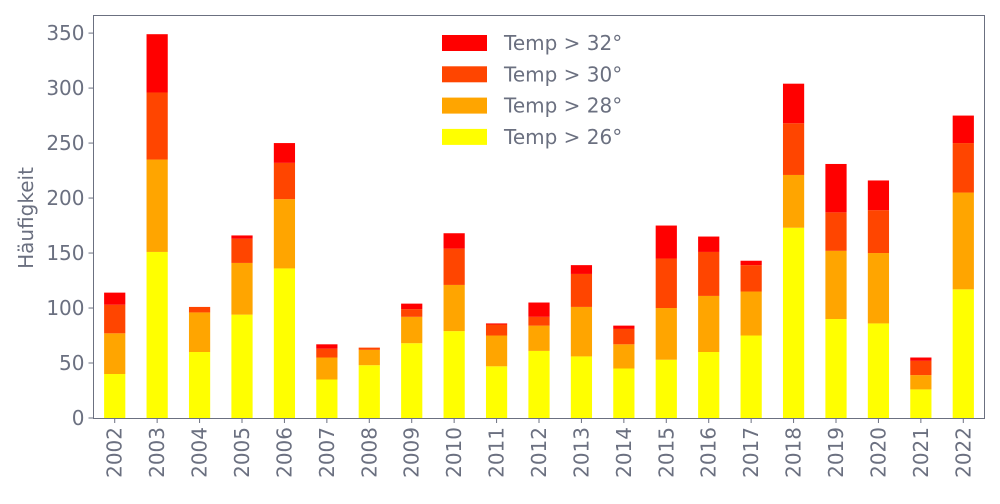 This screenshot has width=1000, height=504. Describe the element at coordinates (412, 452) in the screenshot. I see `x-tick-label: 2009` at that location.